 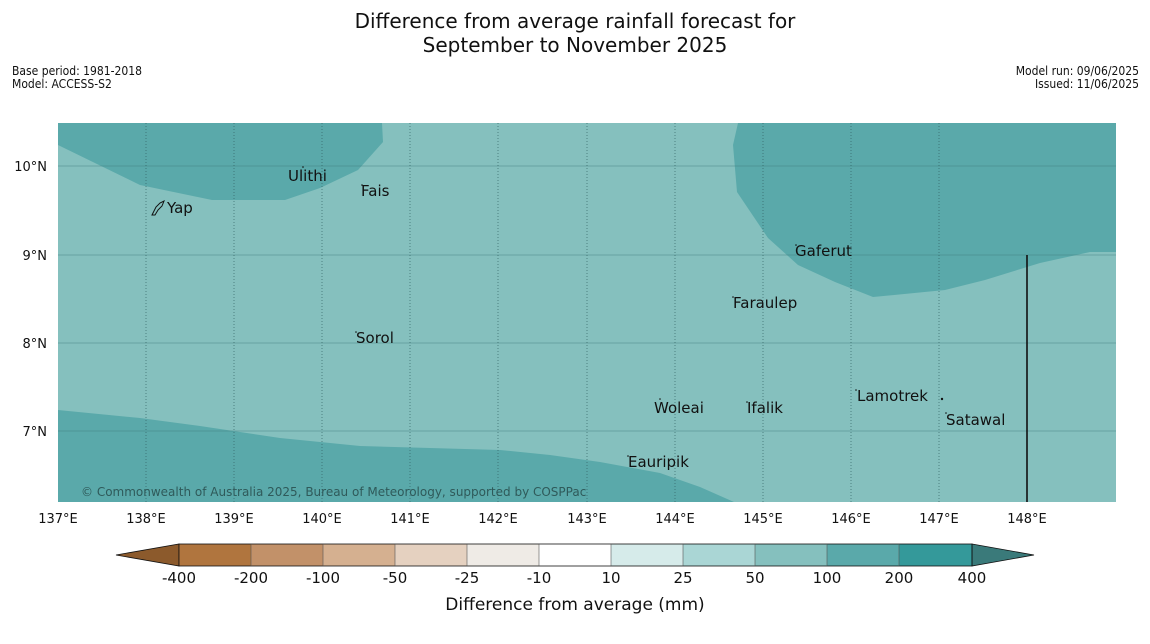 What do you see at coordinates (823, 251) in the screenshot?
I see `place-gaferut: Gaferut` at bounding box center [823, 251].